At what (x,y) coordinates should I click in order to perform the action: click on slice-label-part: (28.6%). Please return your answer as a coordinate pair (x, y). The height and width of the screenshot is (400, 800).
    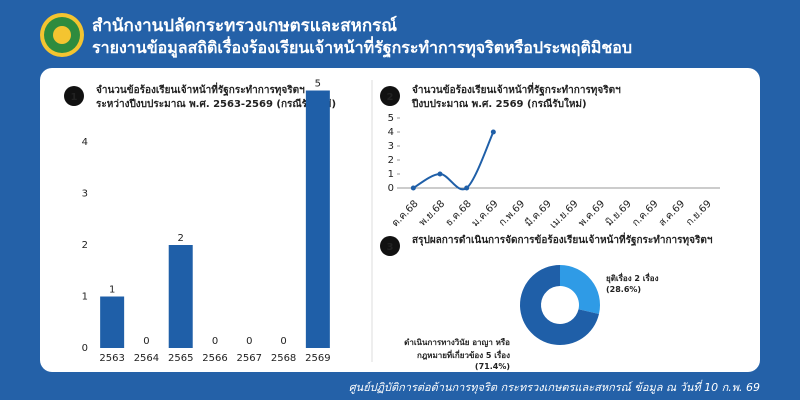
    Looking at the image, I should click on (624, 289).